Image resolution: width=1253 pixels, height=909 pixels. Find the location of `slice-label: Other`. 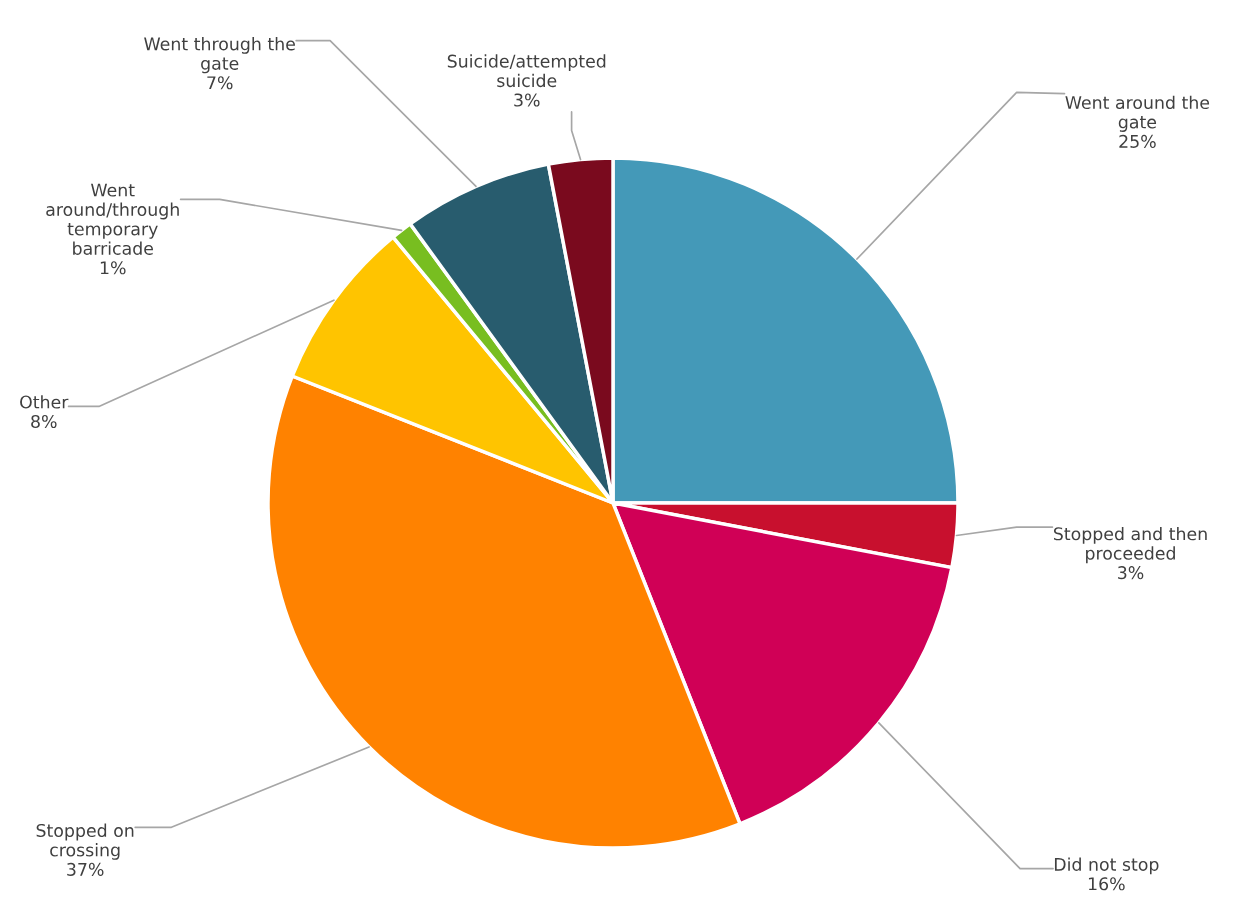

slice-label: Other is located at coordinates (44, 402).